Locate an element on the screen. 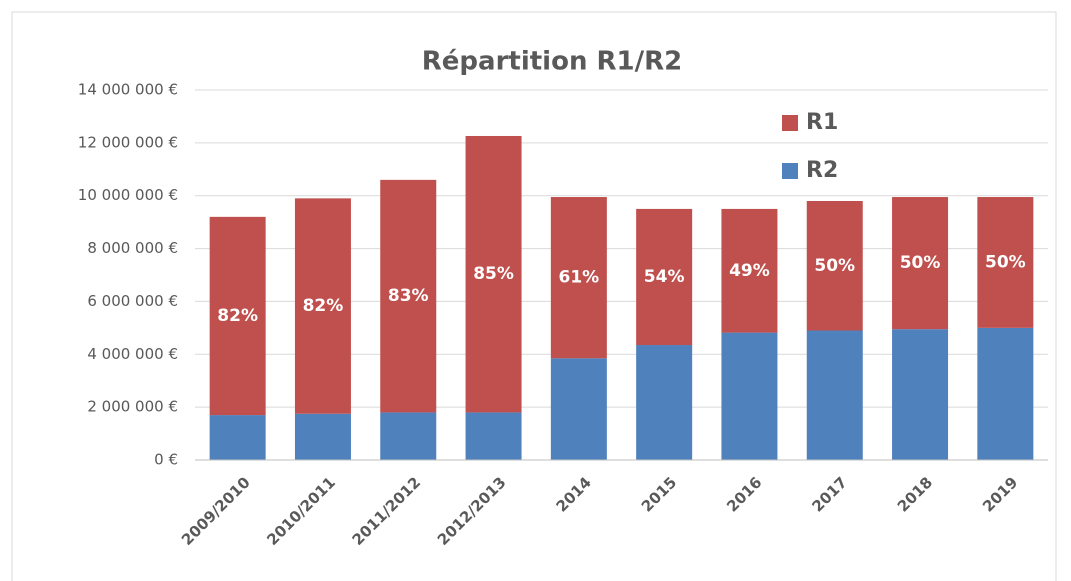  data-label: 83% is located at coordinates (408, 296).